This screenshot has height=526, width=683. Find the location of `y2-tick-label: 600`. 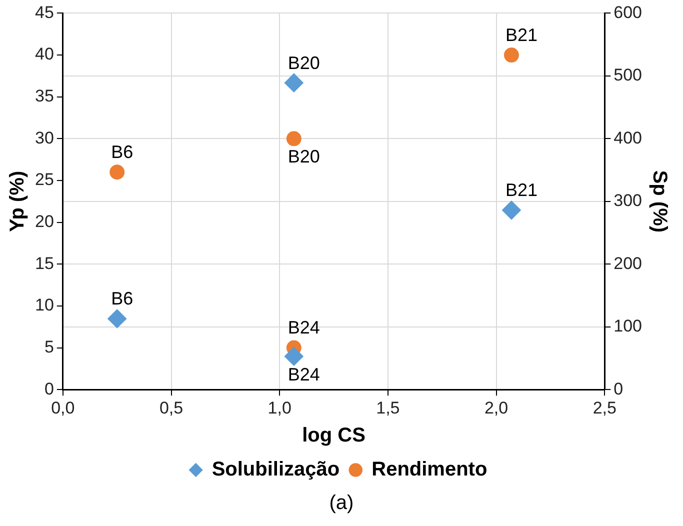

y2-tick-label: 600 is located at coordinates (628, 12).